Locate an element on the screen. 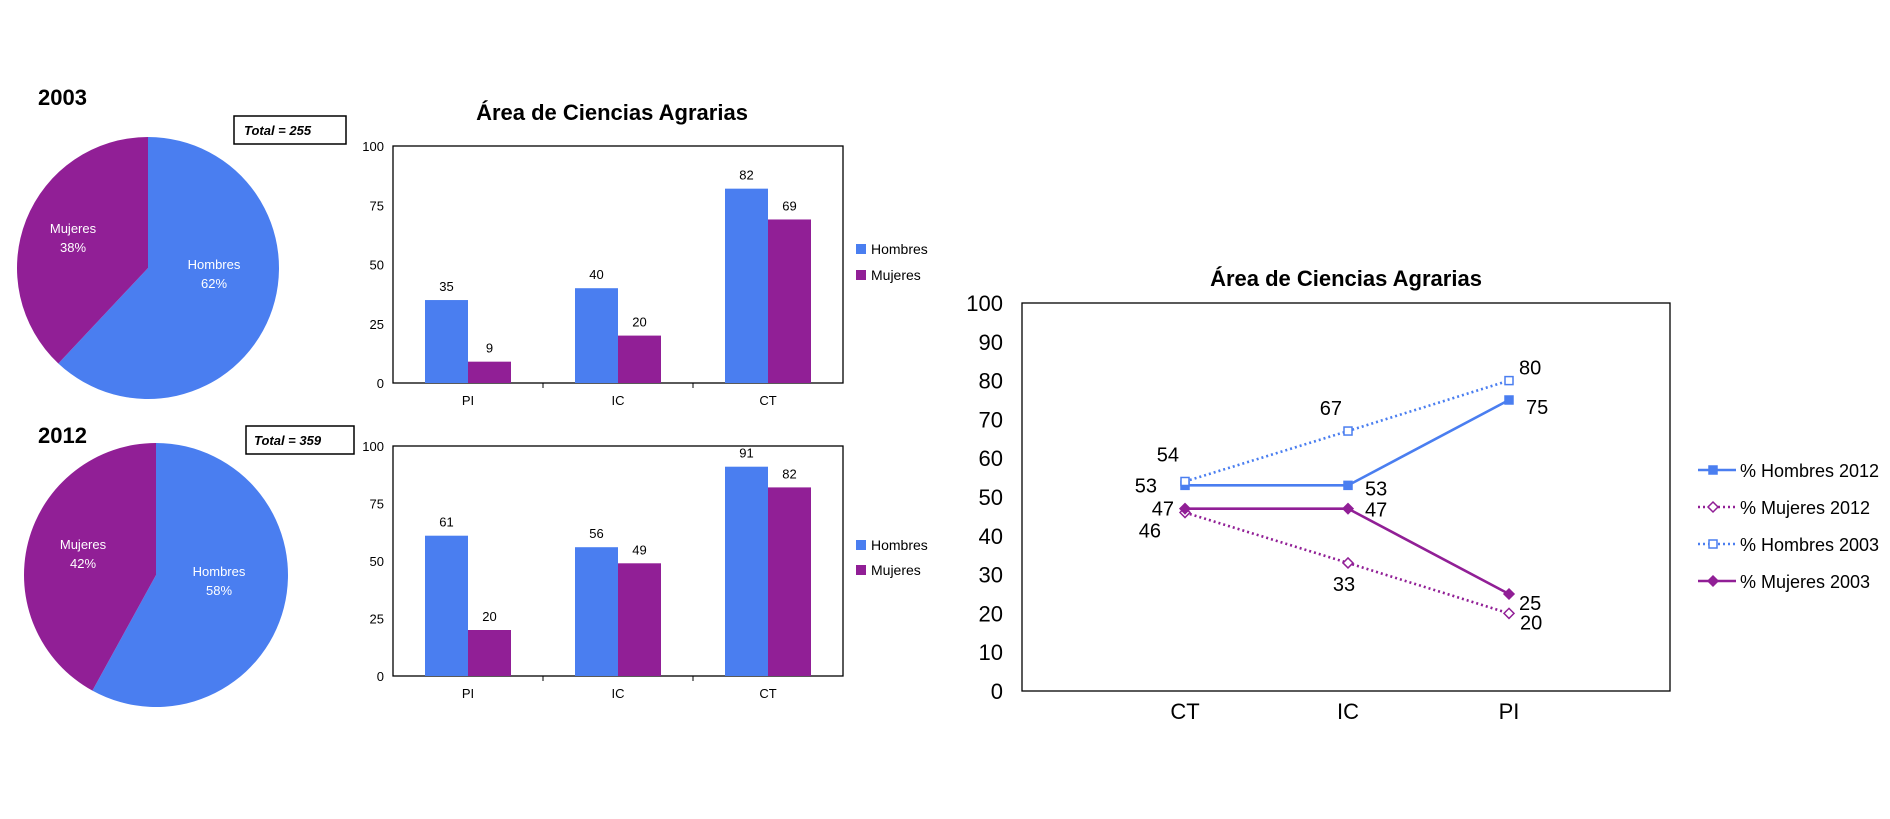 This screenshot has height=819, width=1890. legend-marker-mujeres-2003 is located at coordinates (1713, 581).